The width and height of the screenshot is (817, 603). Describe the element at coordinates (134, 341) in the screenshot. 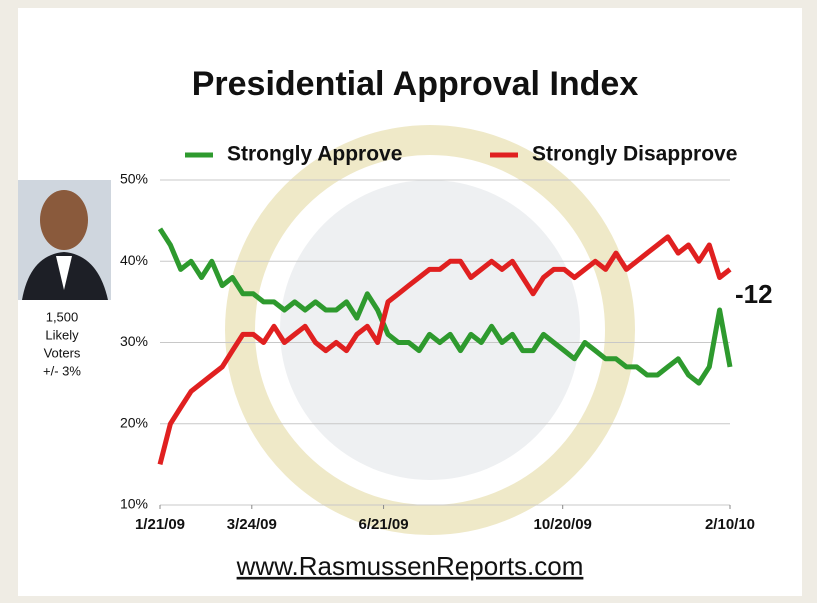

I see `y-tick-label: 30%` at that location.